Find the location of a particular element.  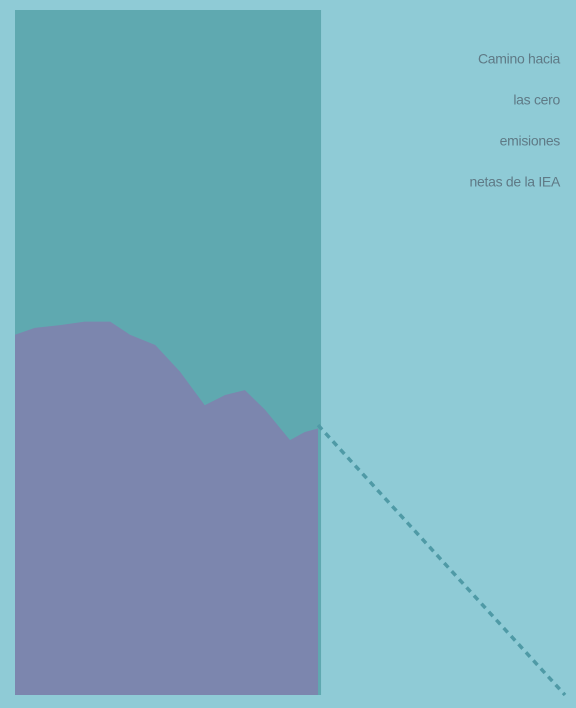

annotation: netas de la IEA is located at coordinates (515, 182).